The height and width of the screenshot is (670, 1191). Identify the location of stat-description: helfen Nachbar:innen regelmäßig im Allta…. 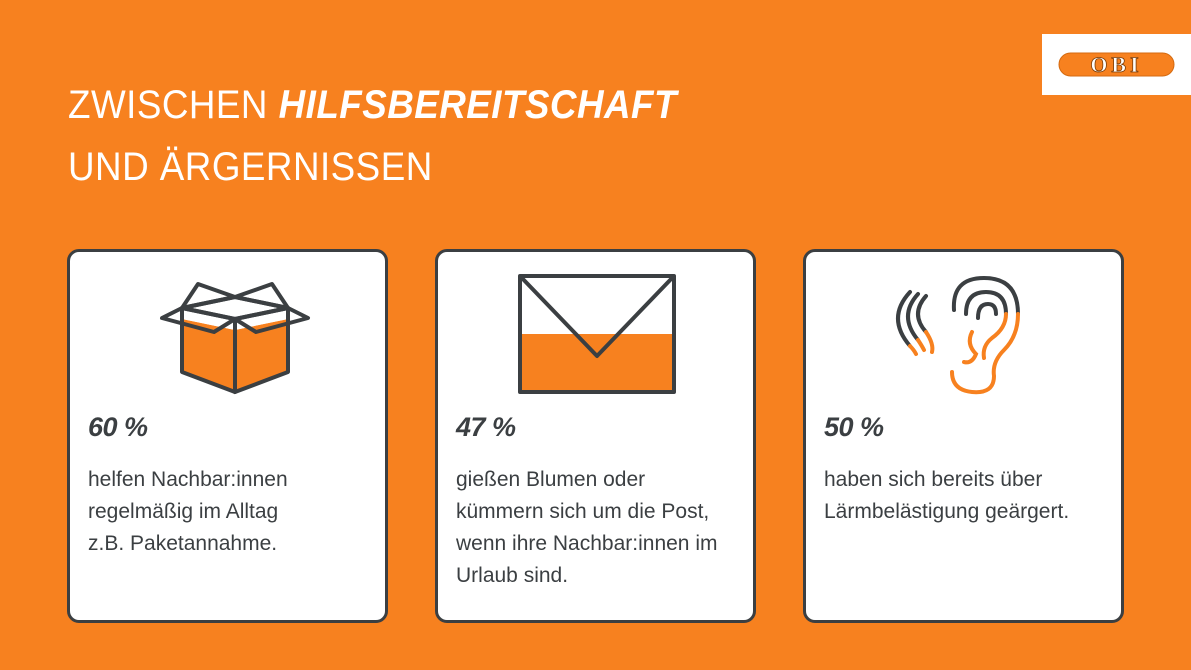
(233, 512).